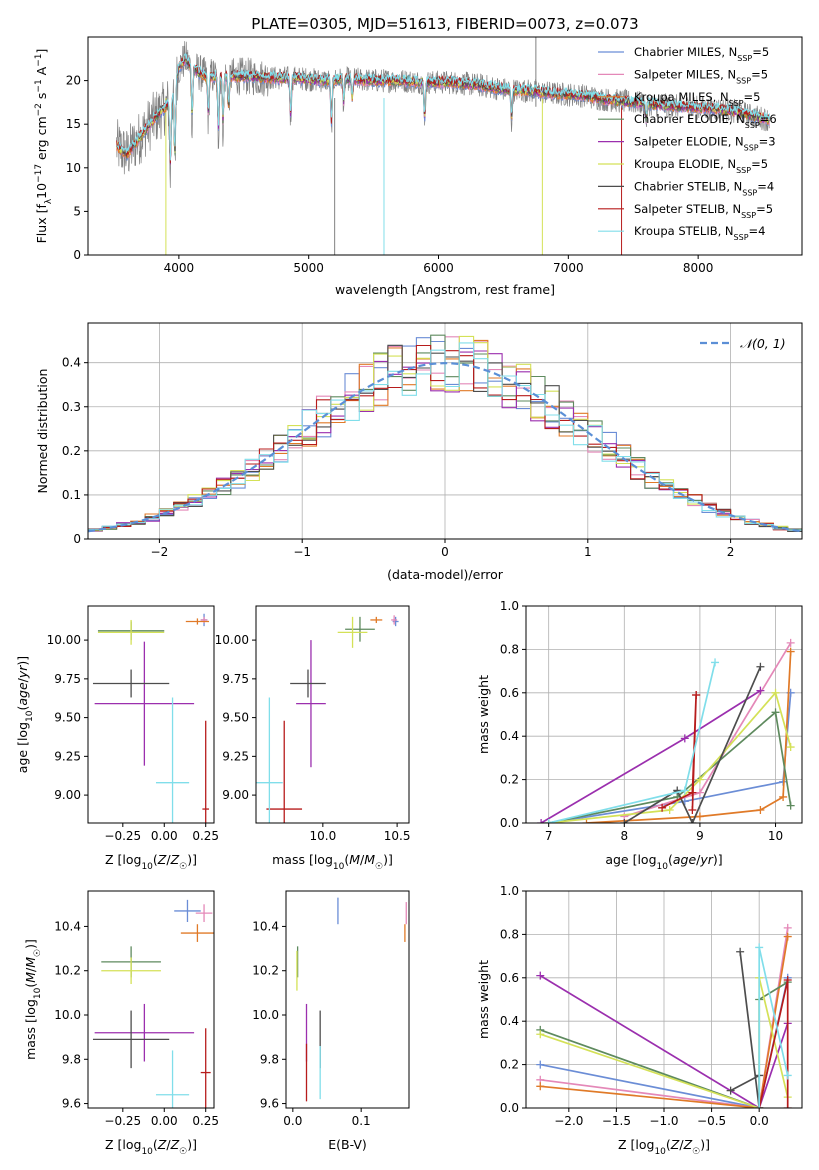 Image resolution: width=819 pixels, height=1170 pixels. I want to click on spectrum-model-line, so click(443, 106).